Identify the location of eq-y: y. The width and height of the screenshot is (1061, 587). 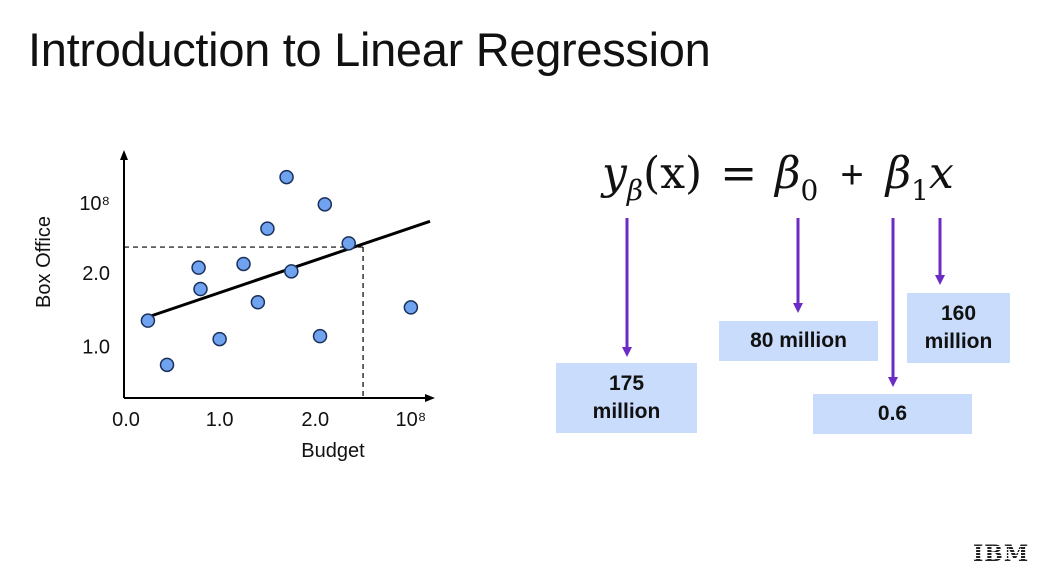
(614, 173).